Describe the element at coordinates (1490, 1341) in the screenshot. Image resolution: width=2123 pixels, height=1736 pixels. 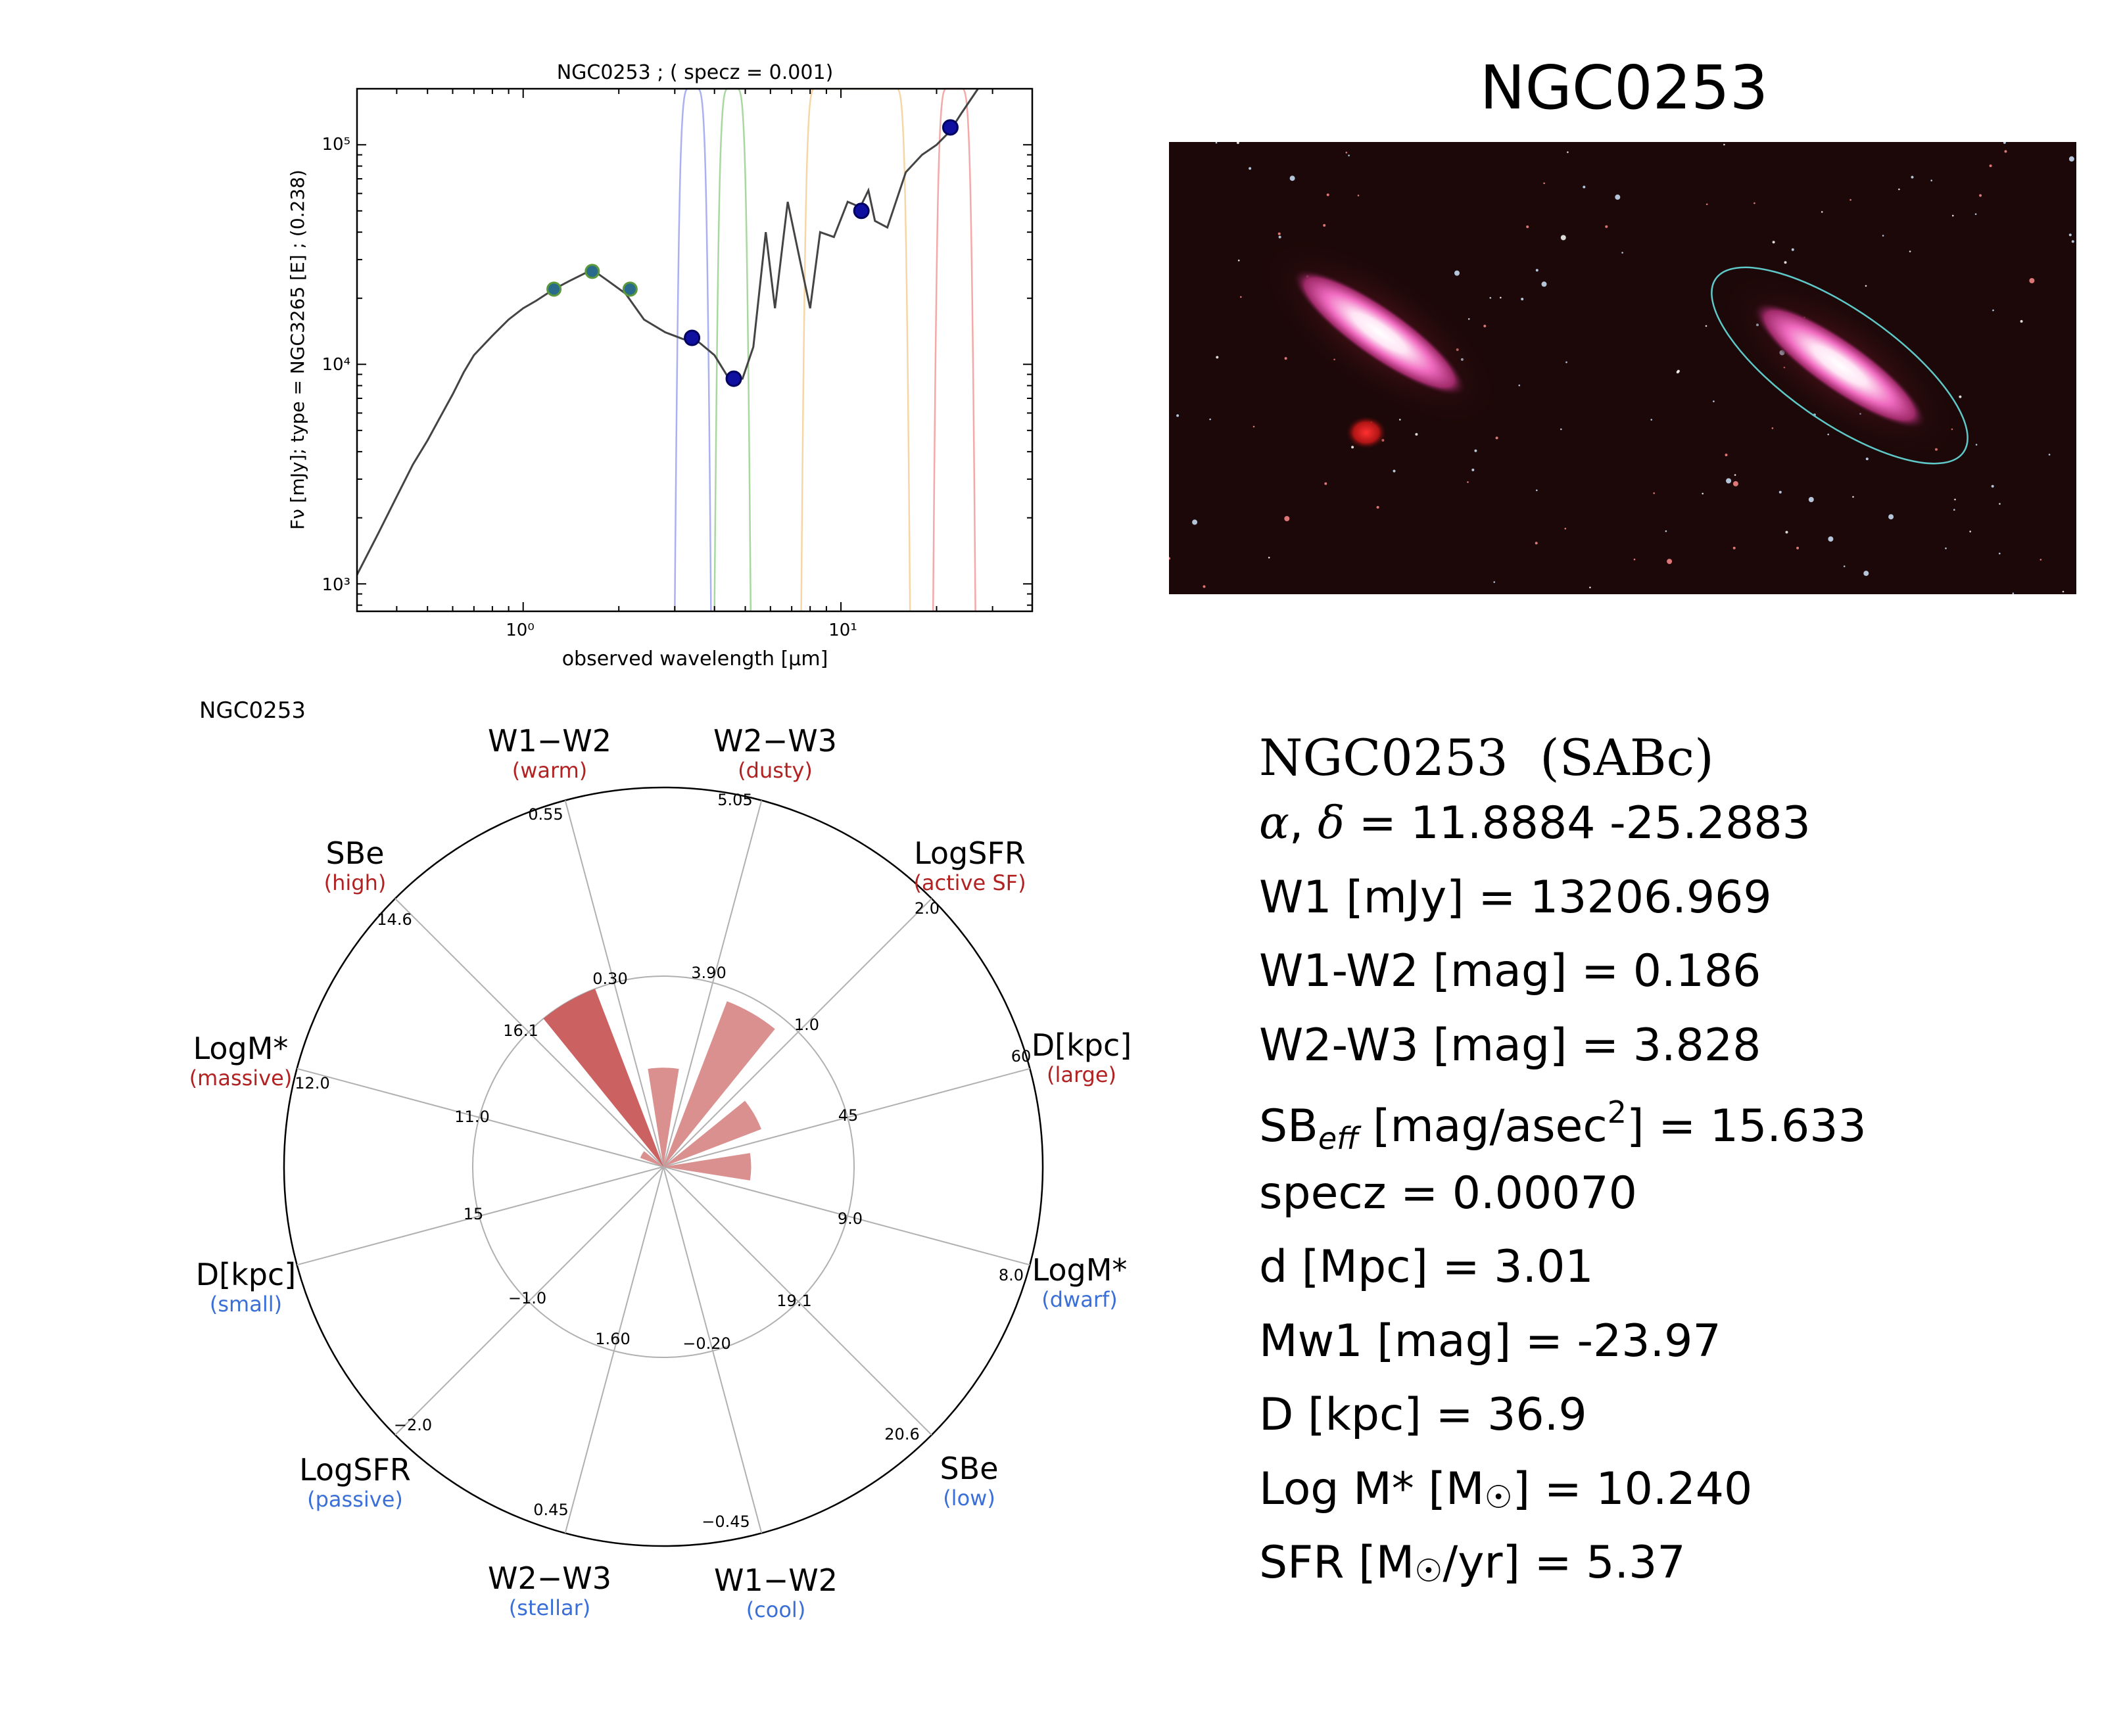
I see `info-mw1: Mw1 [mag] = -23.97` at that location.